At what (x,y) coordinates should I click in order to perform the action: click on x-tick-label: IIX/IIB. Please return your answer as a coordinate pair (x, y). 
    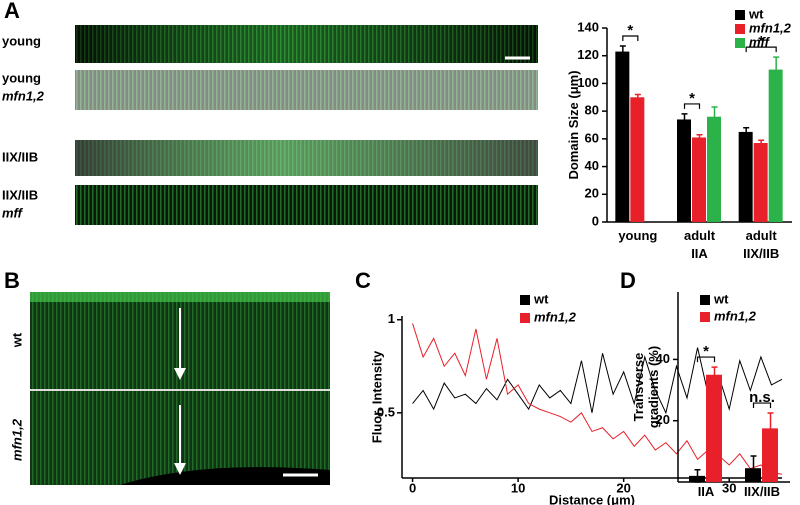
    Looking at the image, I should click on (762, 491).